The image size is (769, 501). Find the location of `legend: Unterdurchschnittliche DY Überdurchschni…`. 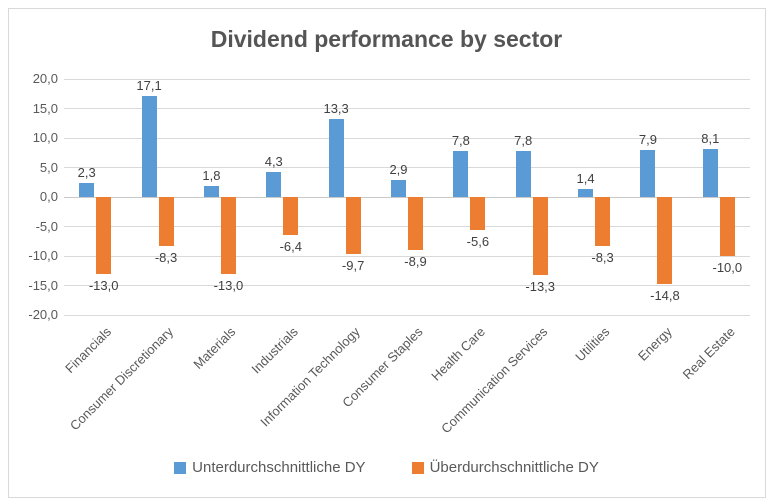

legend: Unterdurchschnittliche DY Überdurchschni… is located at coordinates (386, 467).